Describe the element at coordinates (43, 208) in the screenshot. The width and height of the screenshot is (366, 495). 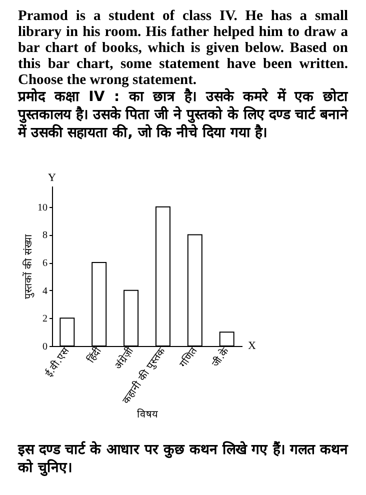
I see `y-tick-label: 10` at that location.